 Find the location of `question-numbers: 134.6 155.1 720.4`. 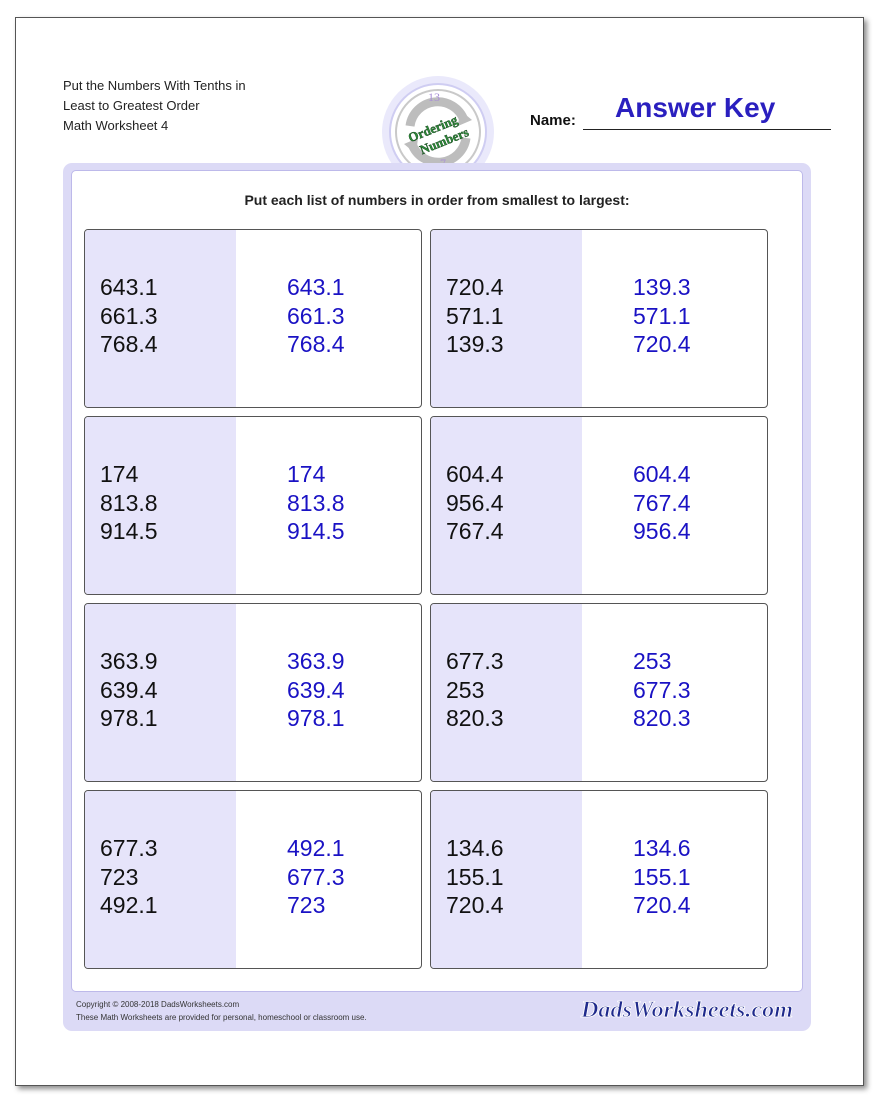

question-numbers: 134.6 155.1 720.4 is located at coordinates (475, 877).